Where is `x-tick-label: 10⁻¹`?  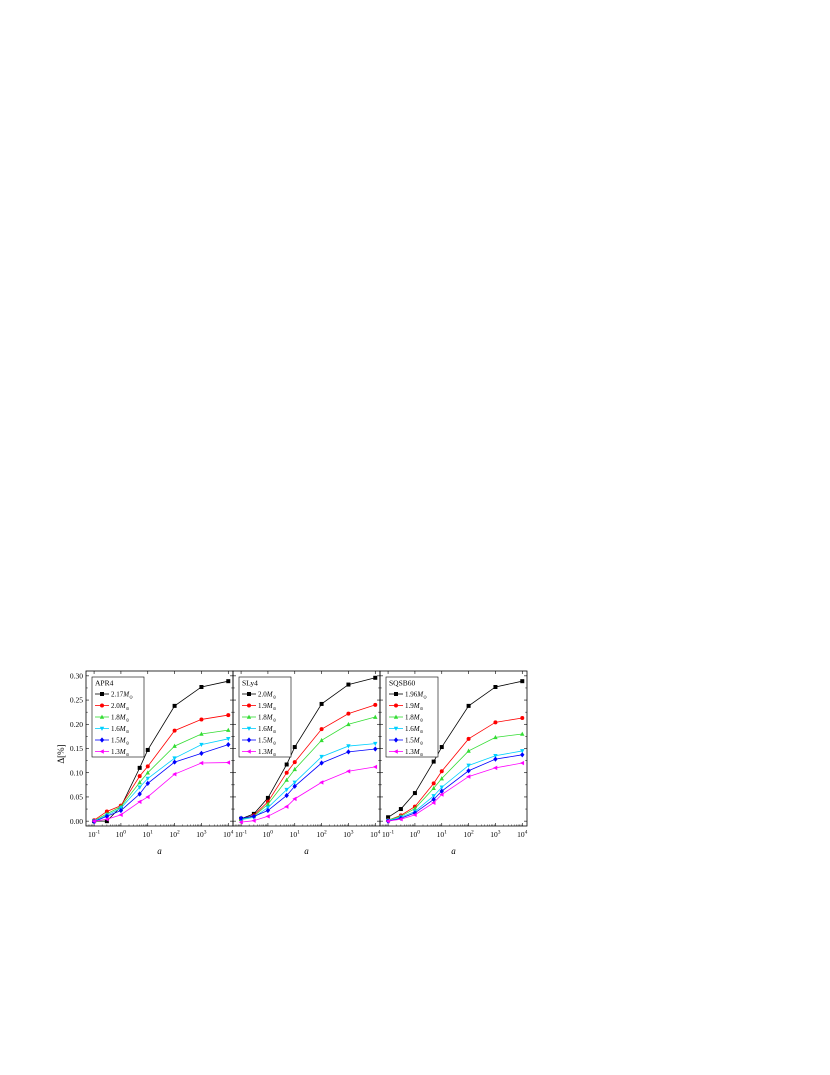
x-tick-label: 10⁻¹ is located at coordinates (388, 835).